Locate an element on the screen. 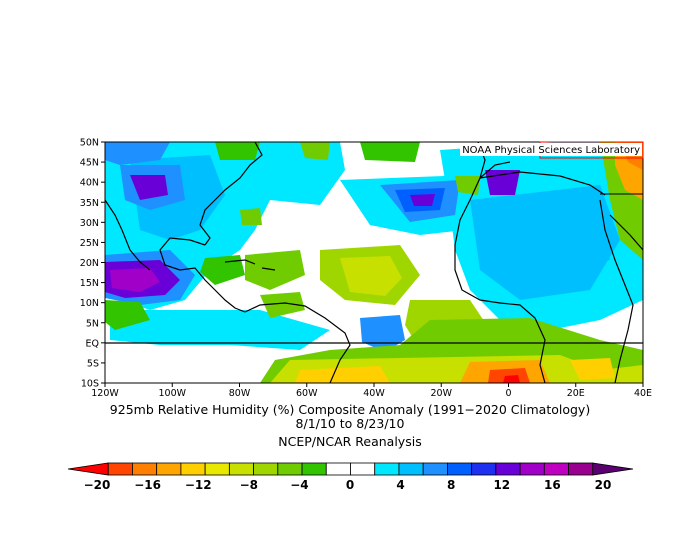  lat-label: 20N is located at coordinates (89, 263).